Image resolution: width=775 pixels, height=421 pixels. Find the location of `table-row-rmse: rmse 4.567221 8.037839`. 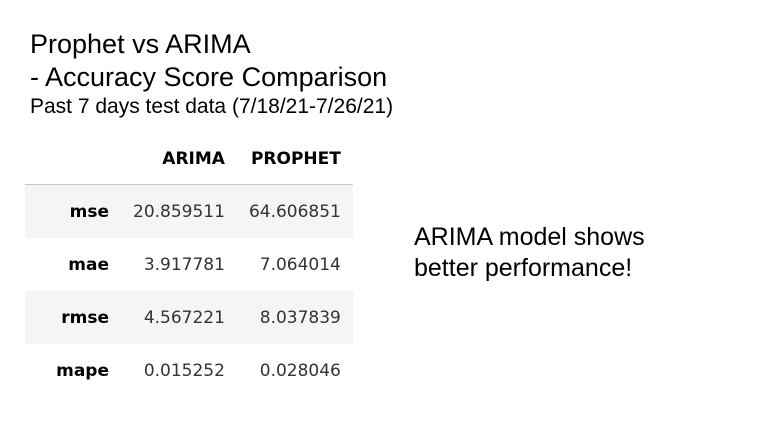

table-row-rmse: rmse 4.567221 8.037839 is located at coordinates (189, 317).